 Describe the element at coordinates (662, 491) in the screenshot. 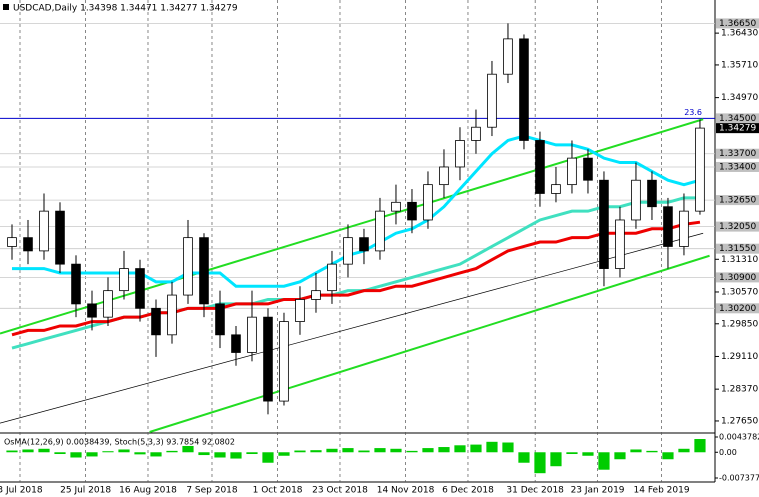

I see `x-tick-label: 14 Feb 2019` at that location.